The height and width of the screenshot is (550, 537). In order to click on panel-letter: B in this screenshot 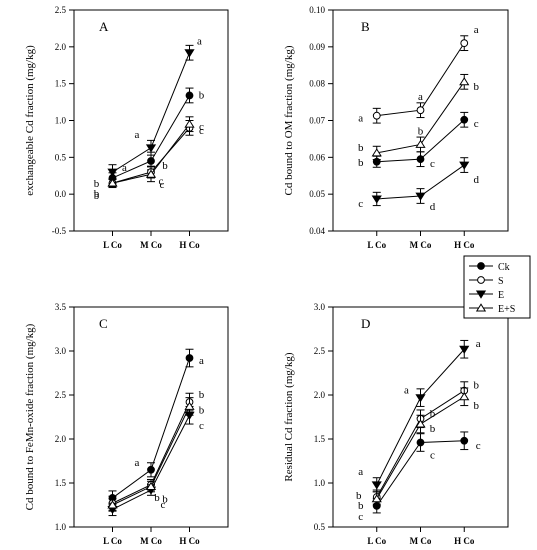, I will do `click(365, 26)`.